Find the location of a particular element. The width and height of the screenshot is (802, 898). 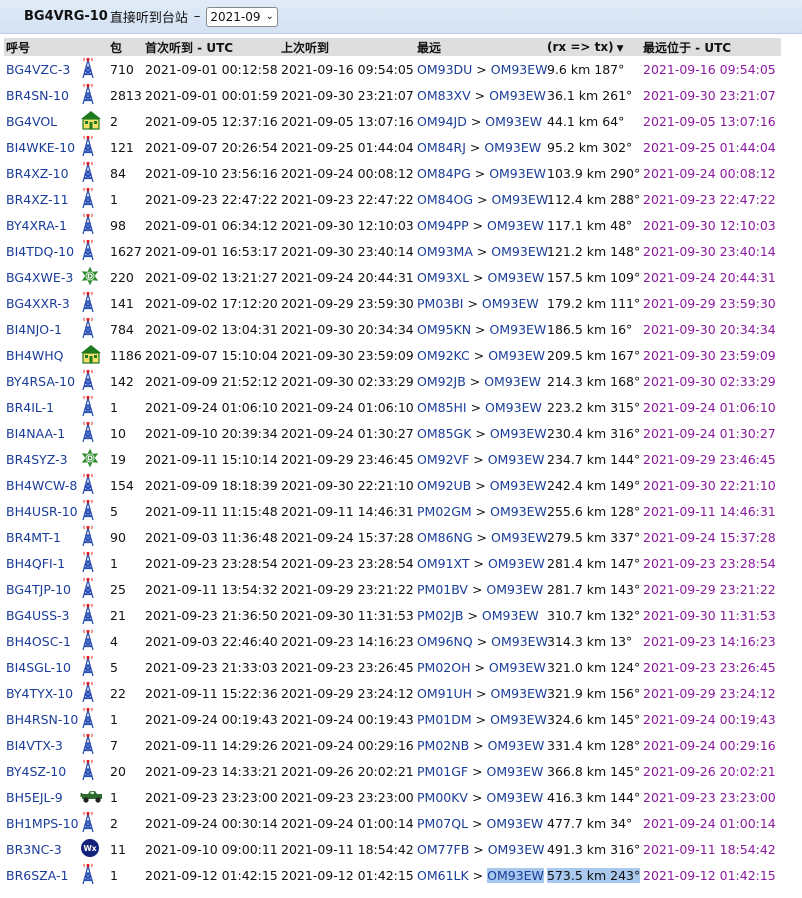

from-locator-link: OM93DU is located at coordinates (445, 69).